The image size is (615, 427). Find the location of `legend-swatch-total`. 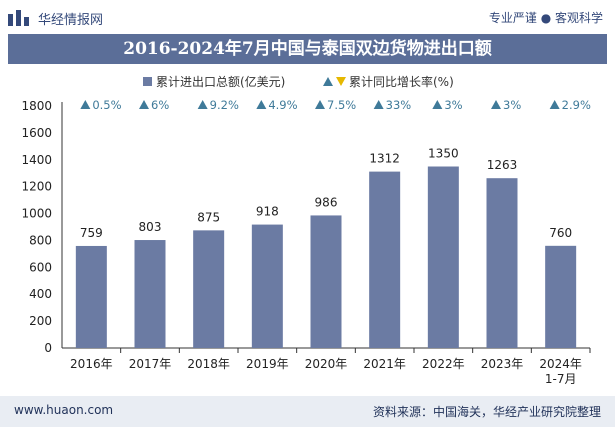

legend-swatch-total is located at coordinates (147, 81).